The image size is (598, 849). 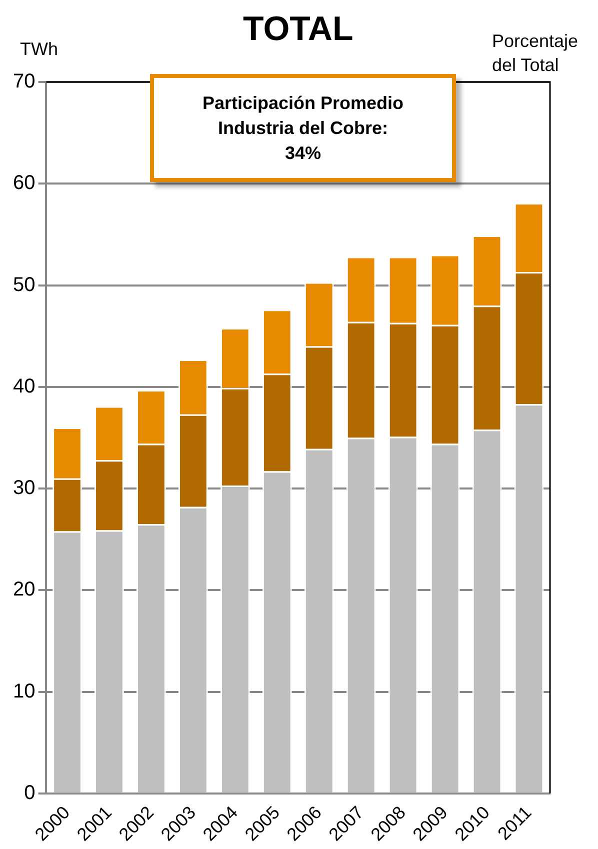 I want to click on y2-axis-title: Porcentaje del Total, so click(x=535, y=53).